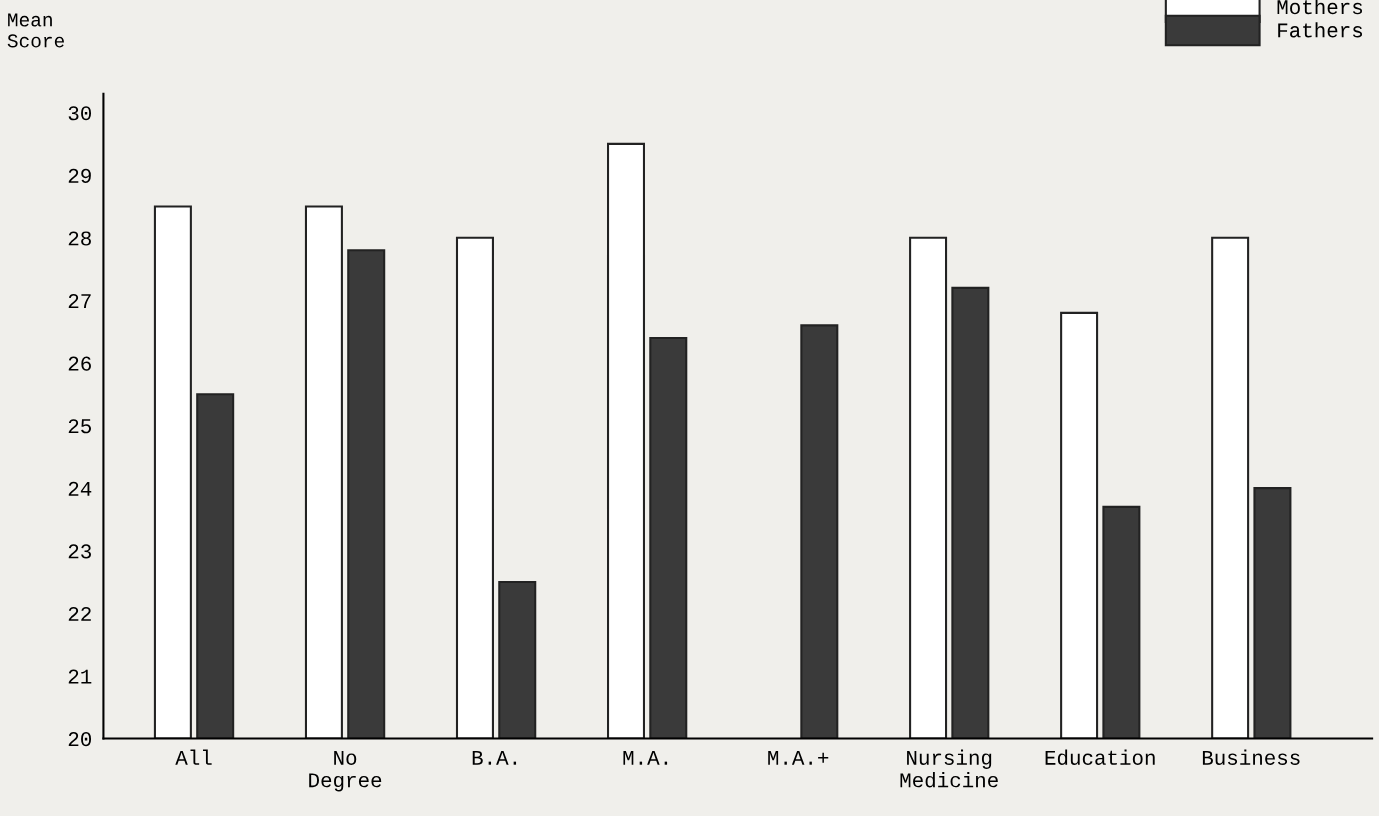 This screenshot has height=816, width=1379. I want to click on x-tick-label: M.A., so click(645, 757).